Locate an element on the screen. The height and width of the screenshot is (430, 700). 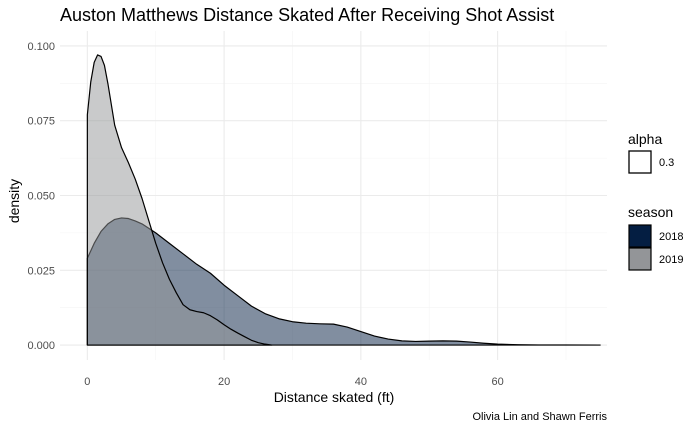
legend: alpha 0.3 season 2018 2019 is located at coordinates (655, 201).